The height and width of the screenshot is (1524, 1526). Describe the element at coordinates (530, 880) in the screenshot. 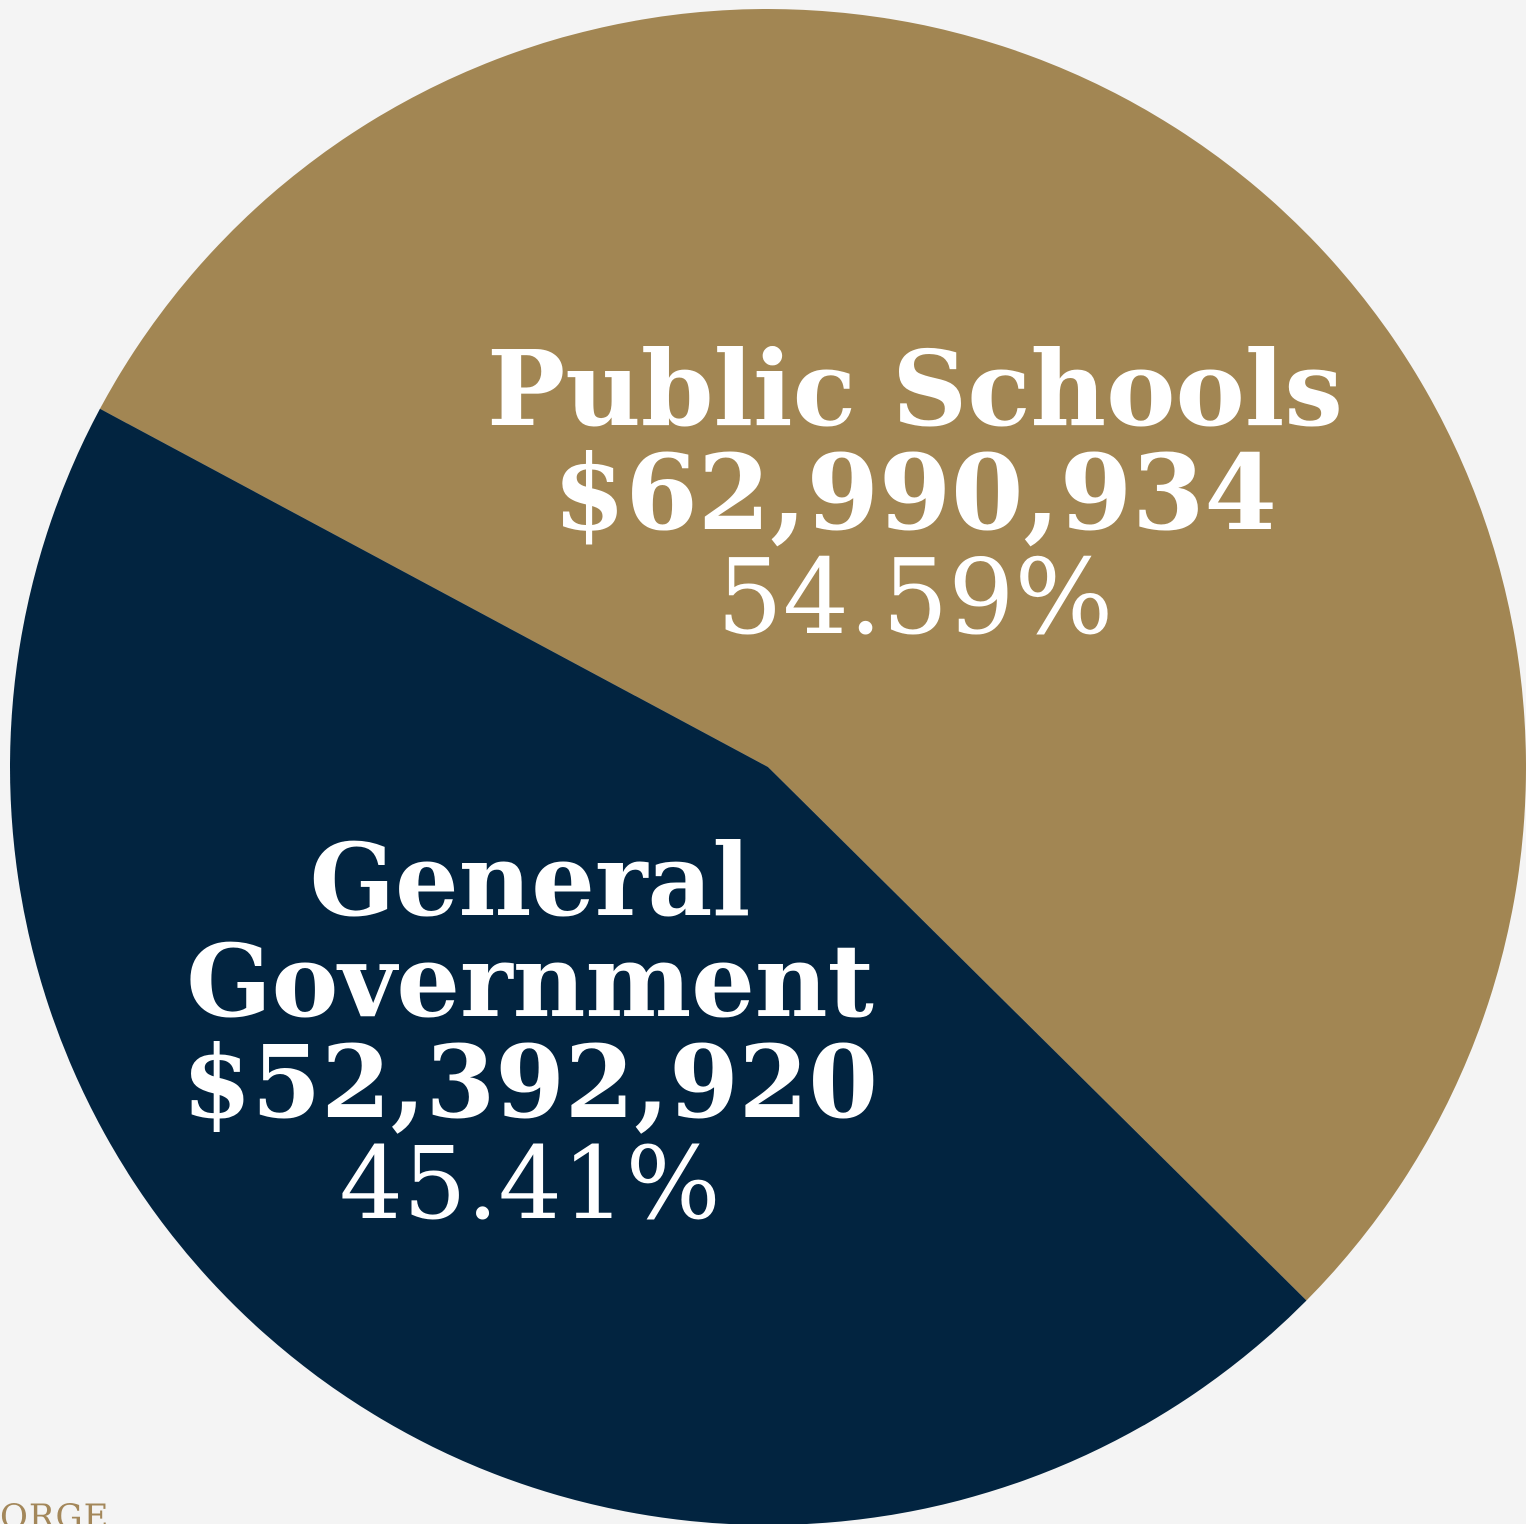

I see `slice-label-line: General` at that location.